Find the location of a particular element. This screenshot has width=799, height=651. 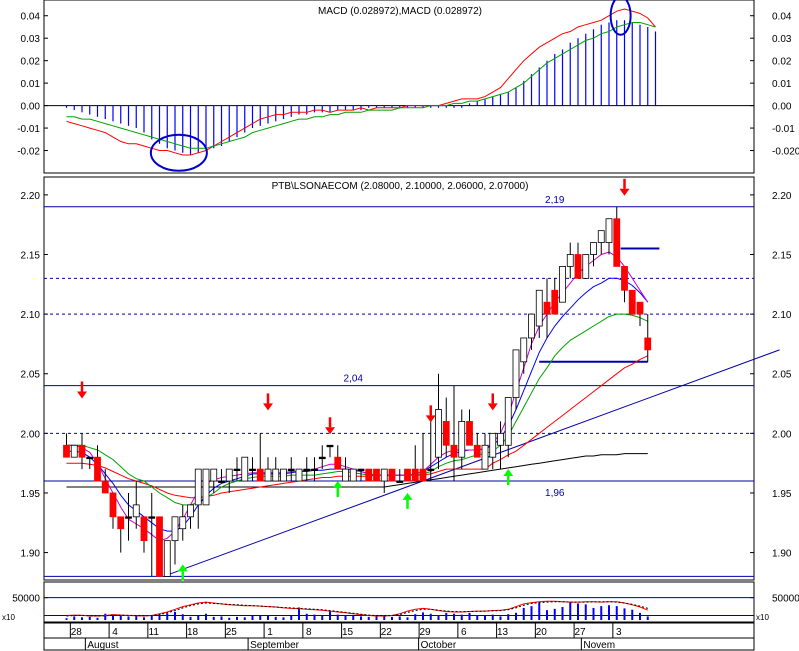

x-month-label: September is located at coordinates (275, 645).